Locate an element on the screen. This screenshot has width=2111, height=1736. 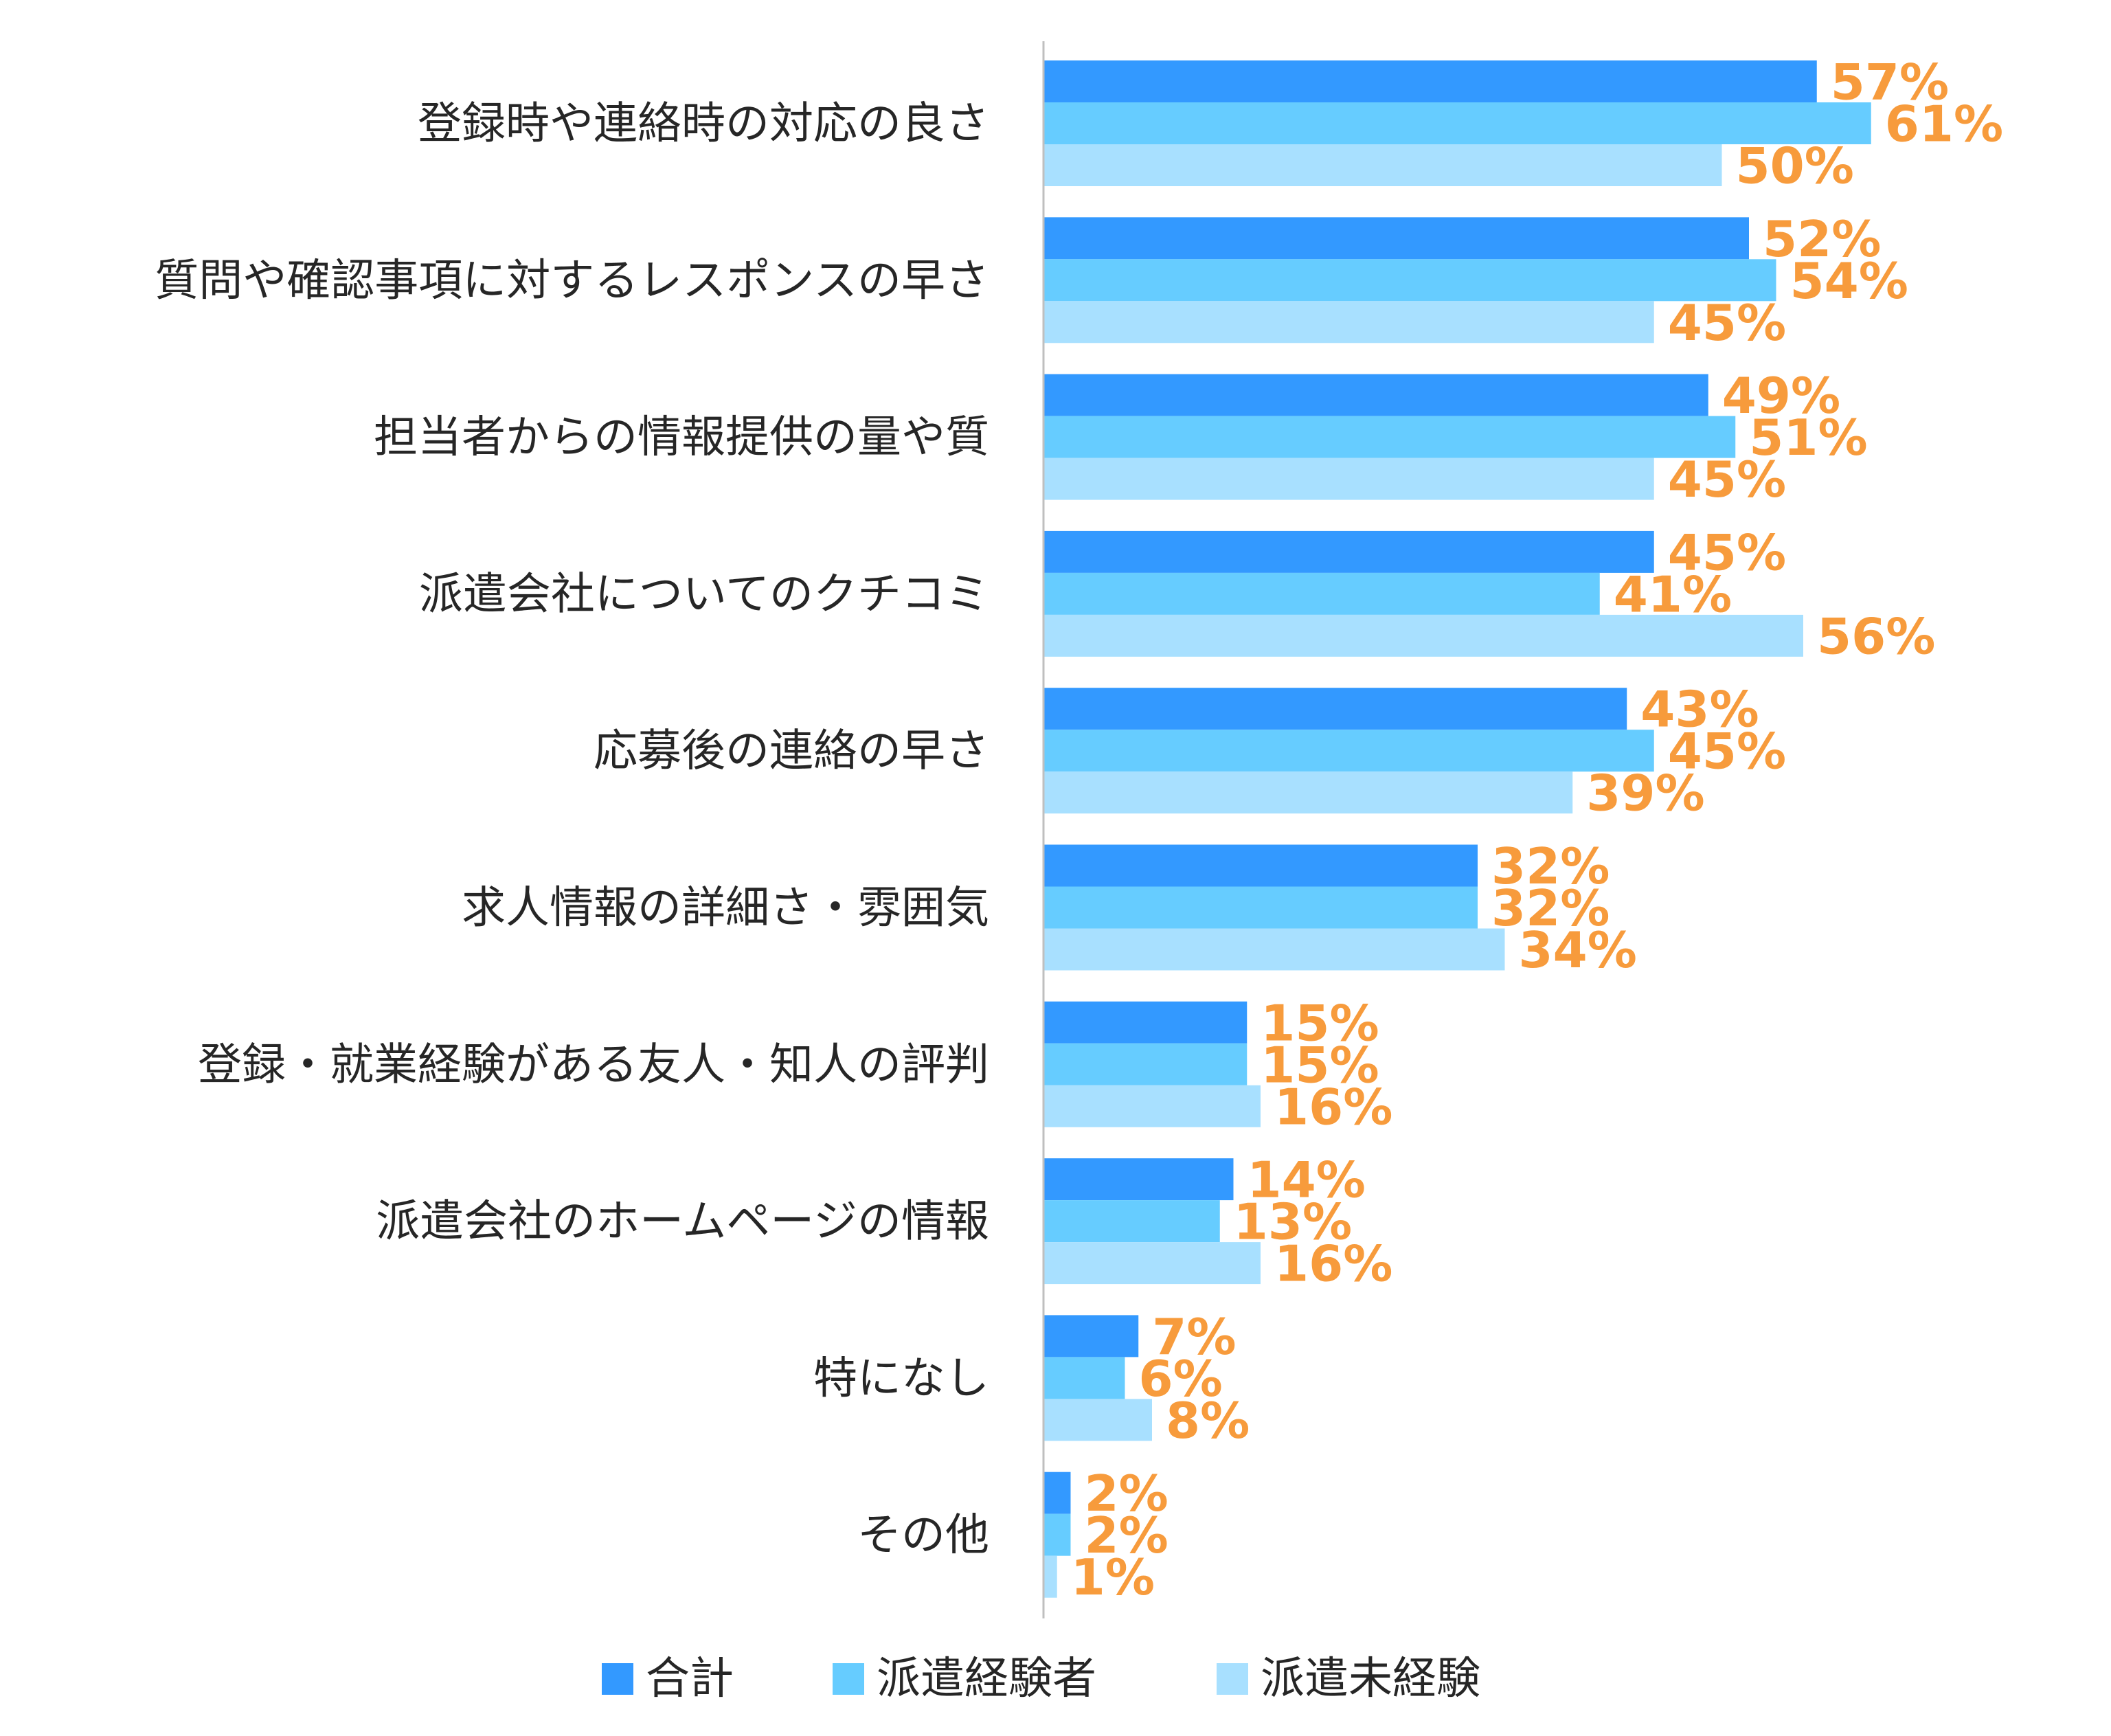
category-label: 担当者からの情報提供の量や質 is located at coordinates (681, 437).